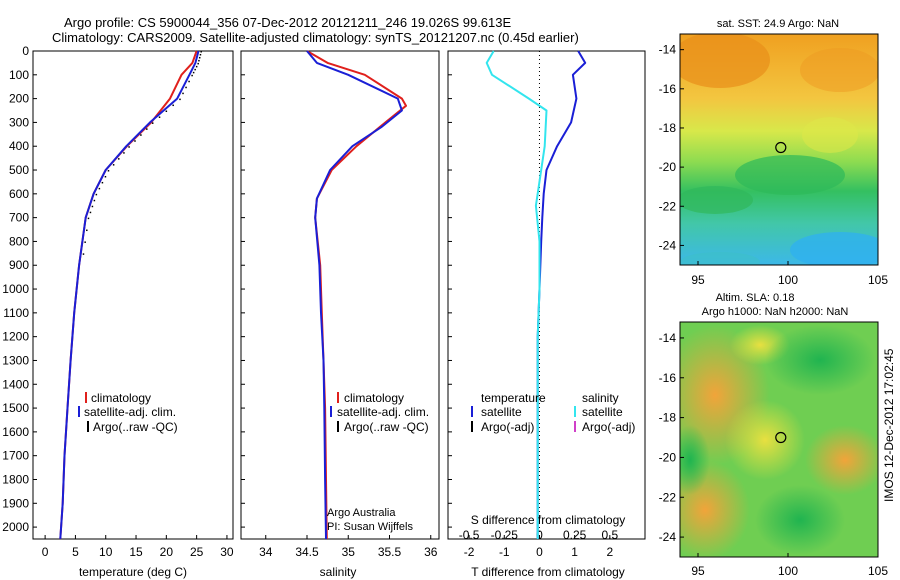 This screenshot has height=580, width=900. Describe the element at coordinates (15, 289) in the screenshot. I see `y-tick-label: 1000` at that location.